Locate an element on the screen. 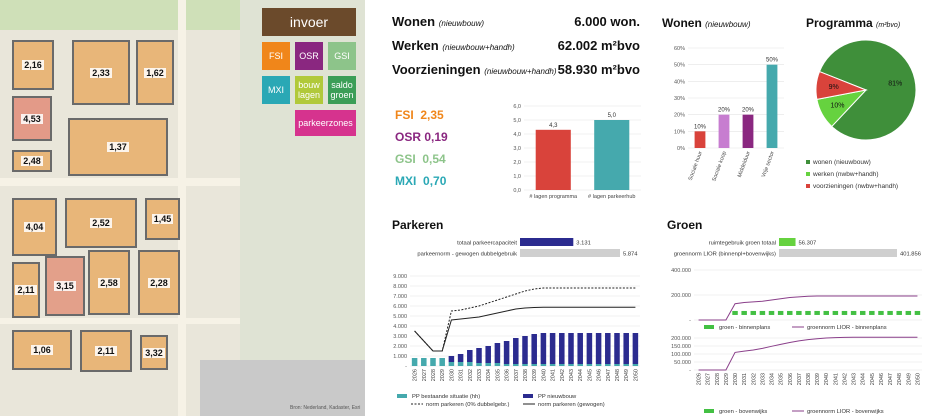  summary-bar is located at coordinates (838, 253).